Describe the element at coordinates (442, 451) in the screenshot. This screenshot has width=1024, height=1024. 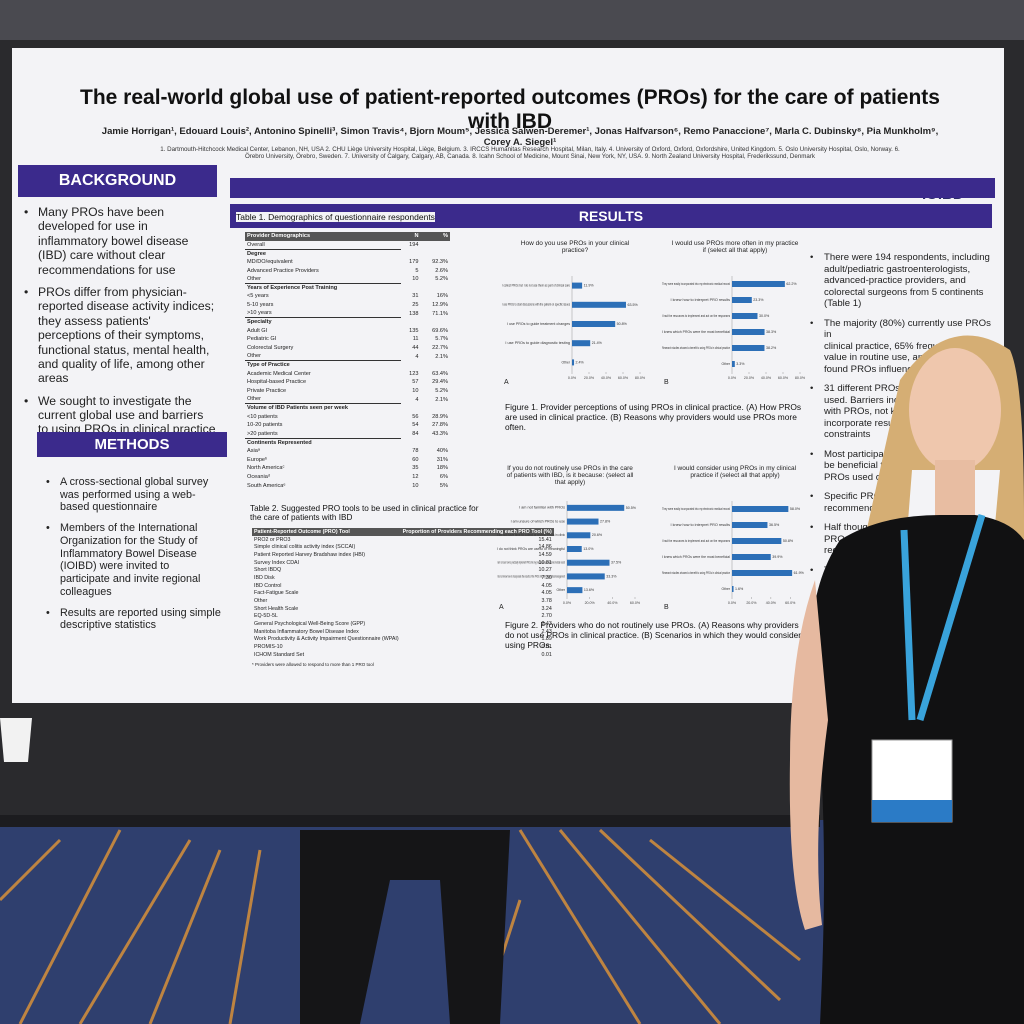
I see `table-cell: 40%` at that location.